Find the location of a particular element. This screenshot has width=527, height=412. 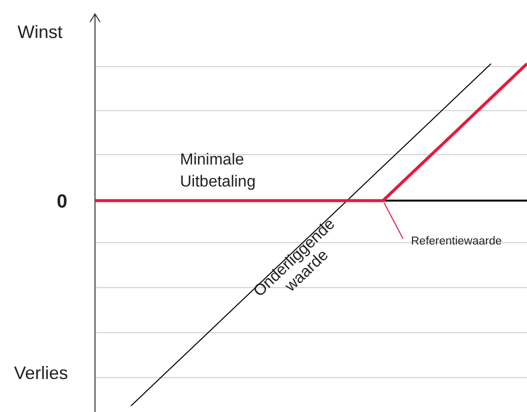

text: 0 is located at coordinates (62, 202).